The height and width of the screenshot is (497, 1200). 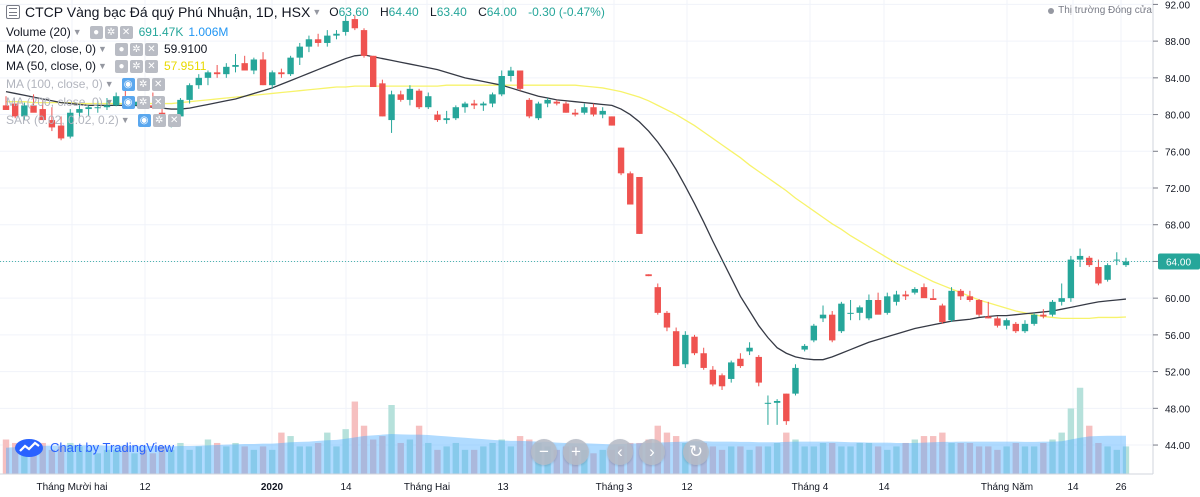 What do you see at coordinates (620, 452) in the screenshot?
I see `scroll-left-button: ‹` at bounding box center [620, 452].